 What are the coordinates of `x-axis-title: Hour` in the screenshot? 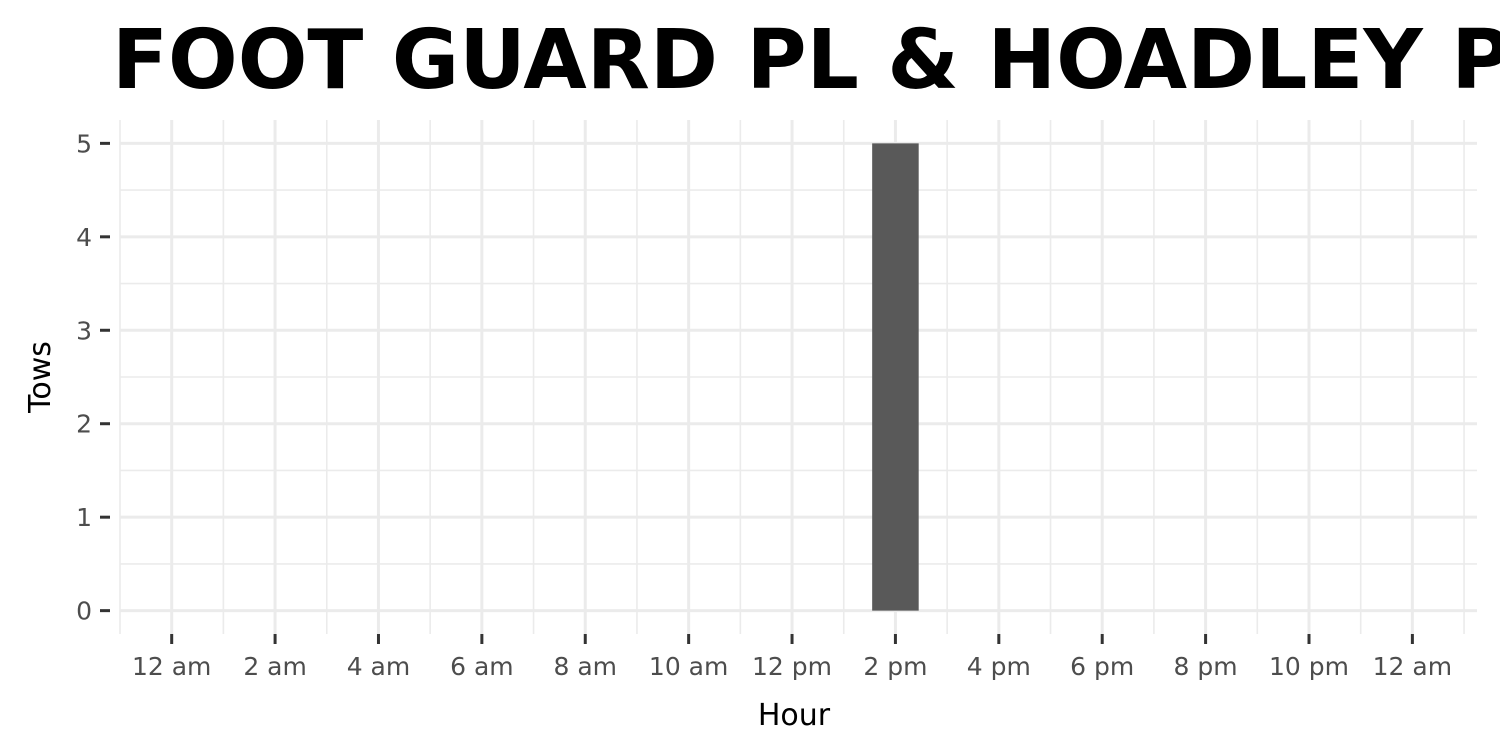 It's located at (794, 715).